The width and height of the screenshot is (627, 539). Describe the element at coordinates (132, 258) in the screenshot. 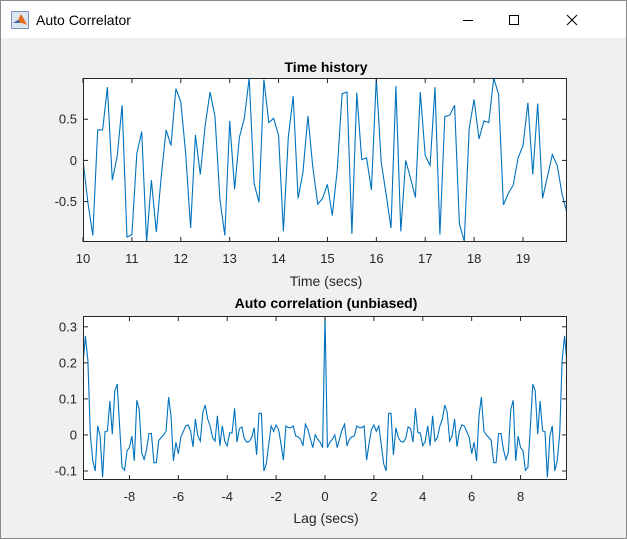

I see `x-tick-label: 11` at that location.